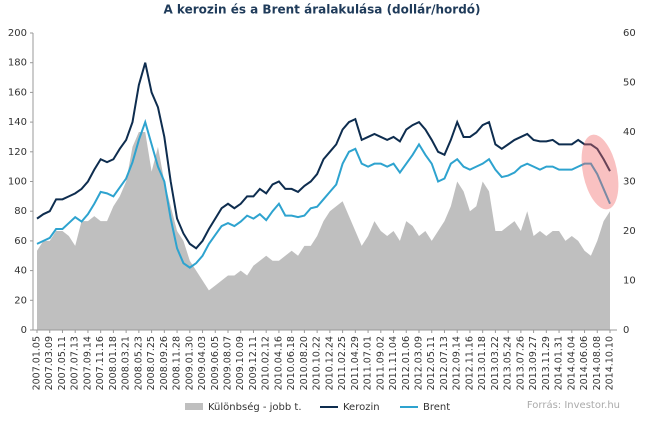 The width and height of the screenshot is (645, 423). I want to click on x-tick-label: 2009.10.09, so click(240, 363).